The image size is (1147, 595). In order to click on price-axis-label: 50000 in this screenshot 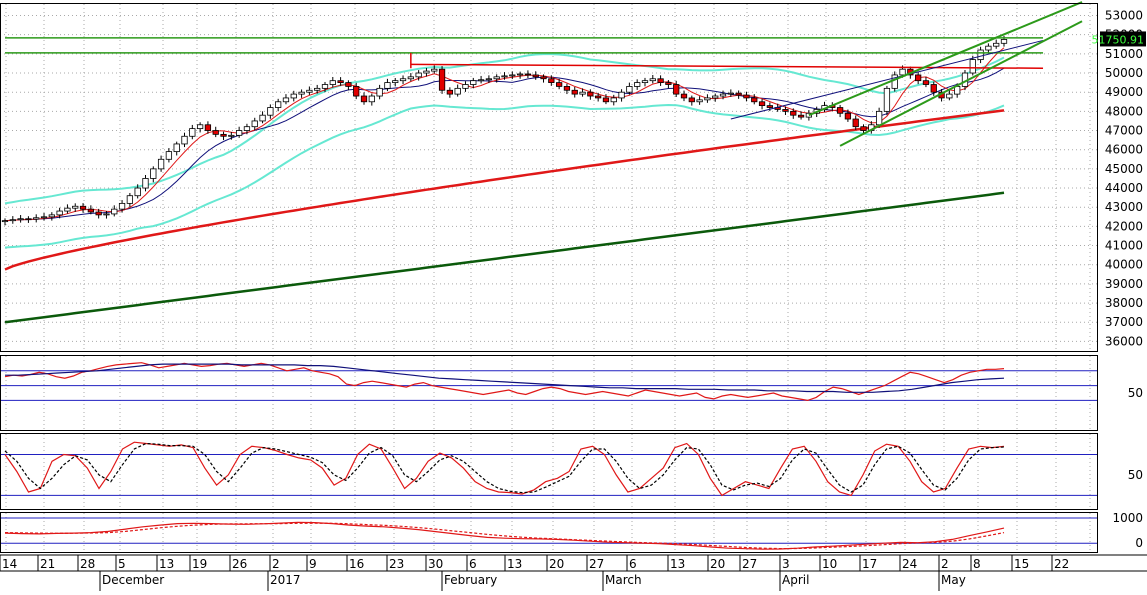, I will do `click(1124, 73)`.